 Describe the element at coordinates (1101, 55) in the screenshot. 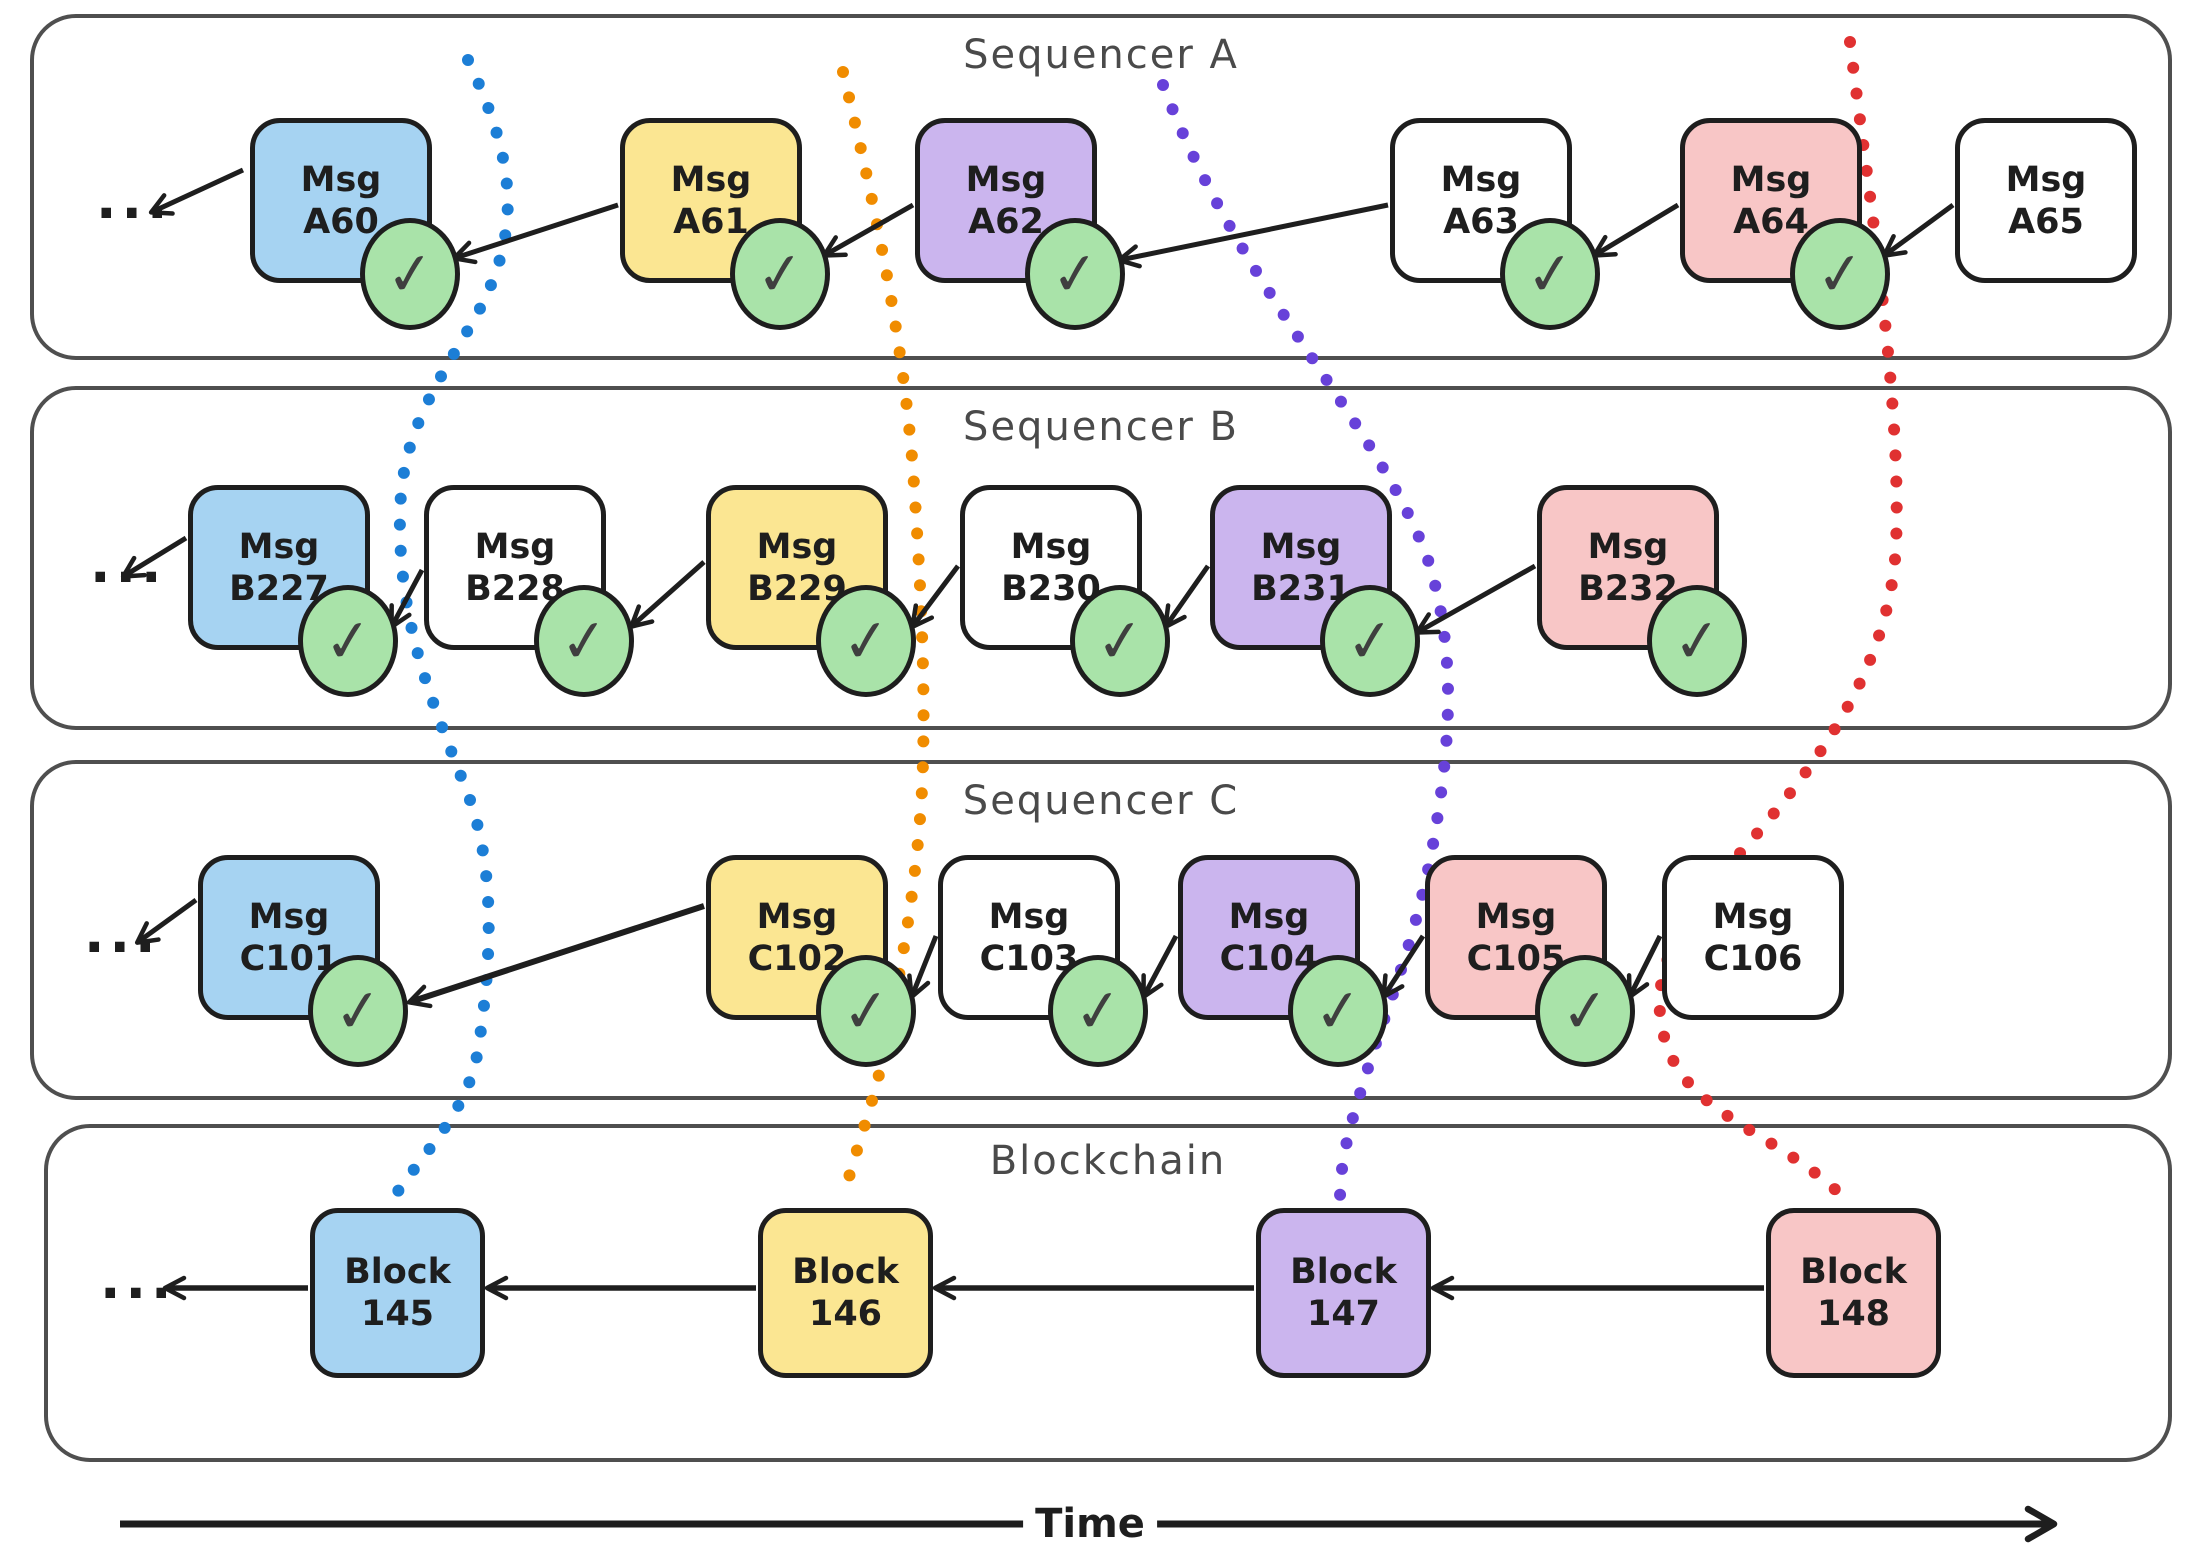

I see `panel-title: Sequencer A` at that location.